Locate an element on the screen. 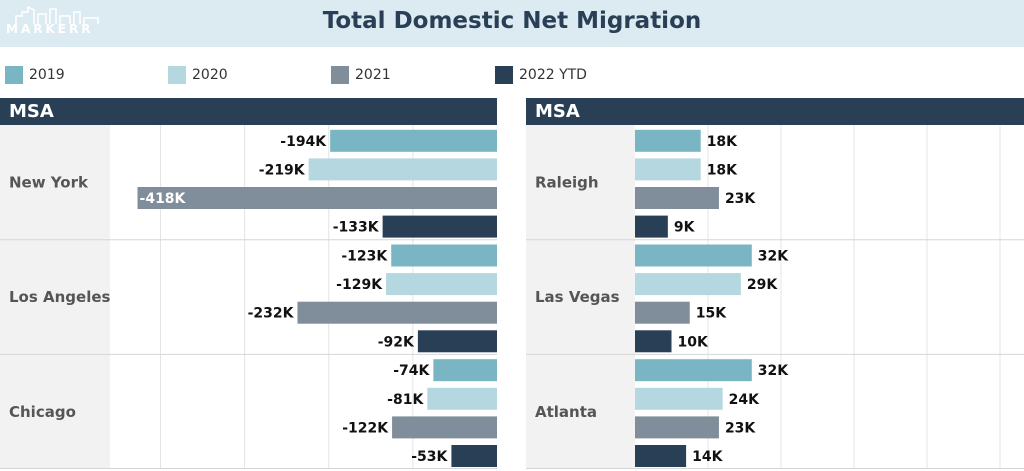 The image size is (1024, 471). data-label: -122K is located at coordinates (365, 428).